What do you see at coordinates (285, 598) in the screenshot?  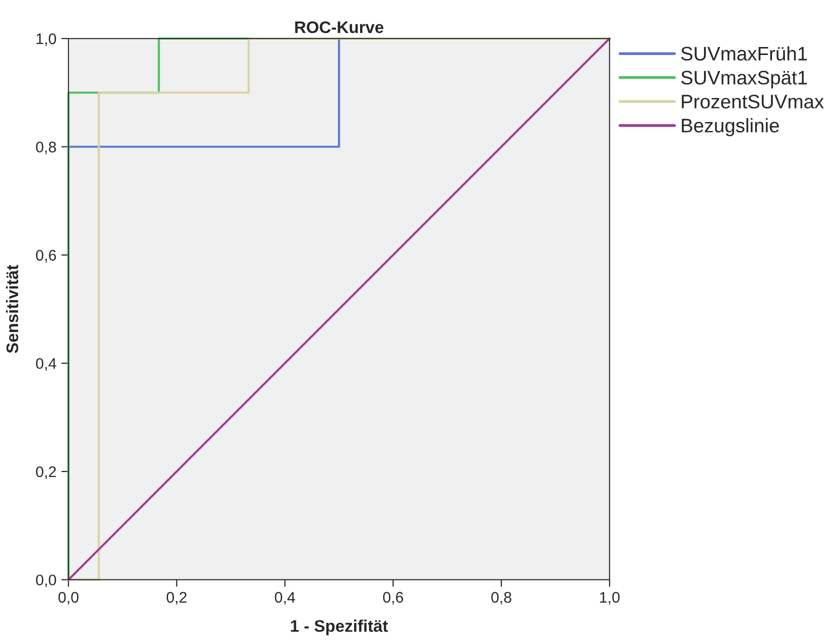 I see `x-tick-label: 0,4` at bounding box center [285, 598].